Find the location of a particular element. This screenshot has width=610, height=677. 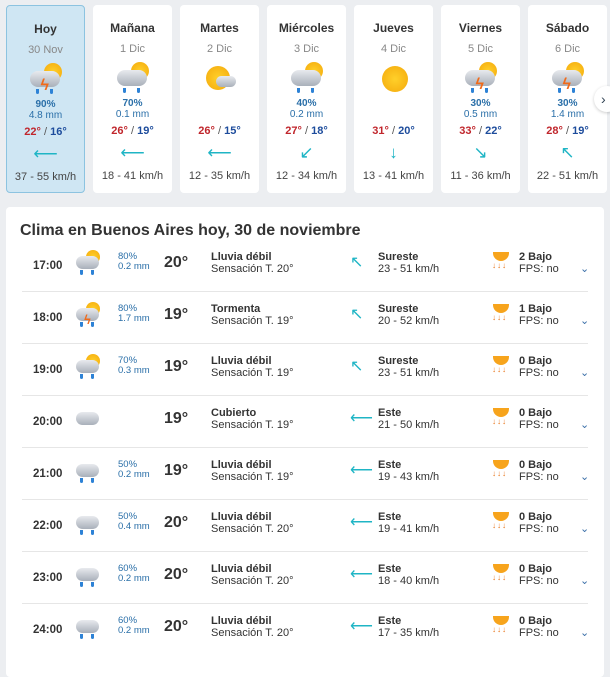

wind-speed: 22 - 51 km/h is located at coordinates (567, 176).